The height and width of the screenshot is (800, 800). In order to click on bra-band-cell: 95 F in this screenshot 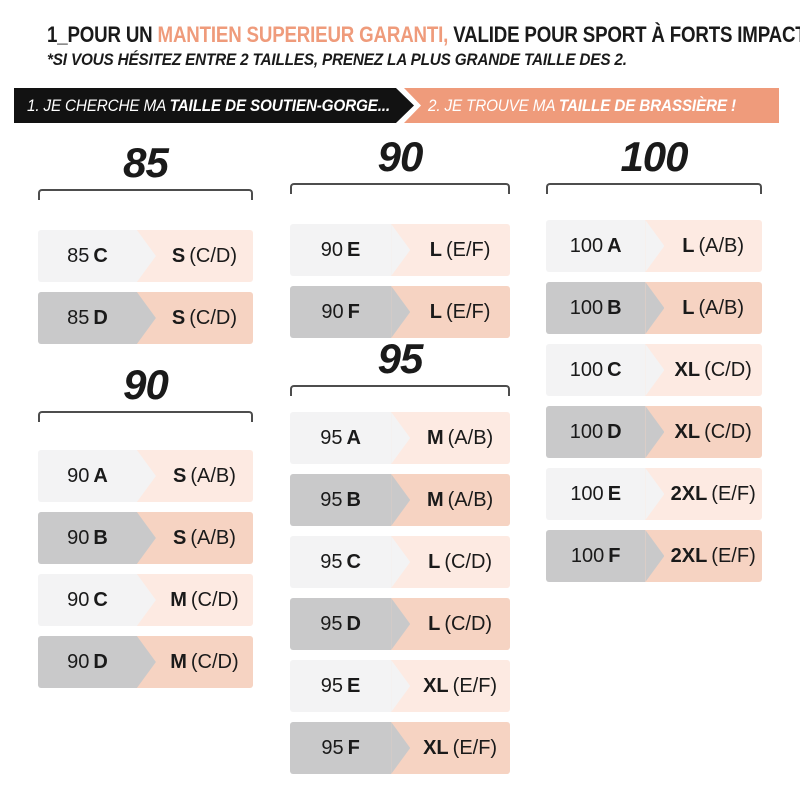, I will do `click(341, 748)`.